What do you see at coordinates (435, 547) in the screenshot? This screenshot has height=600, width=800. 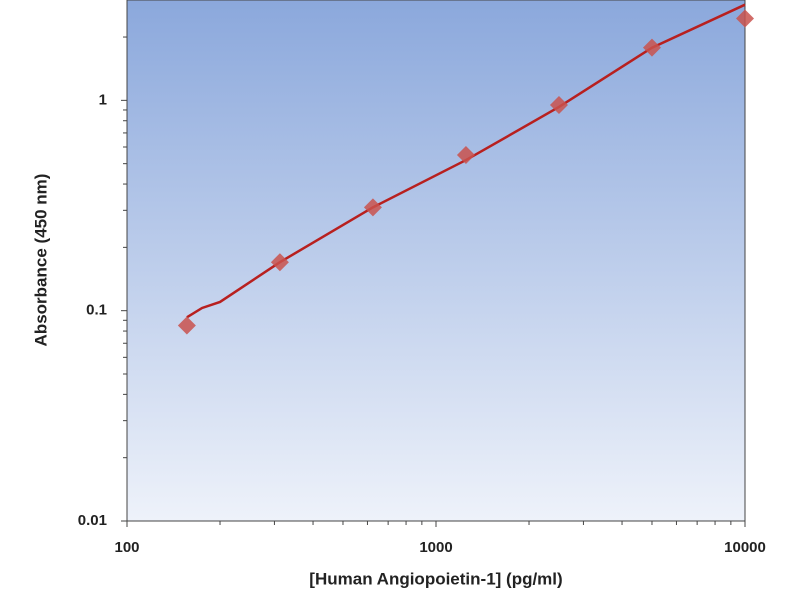 I see `x-tick-label: 1000` at bounding box center [435, 547].